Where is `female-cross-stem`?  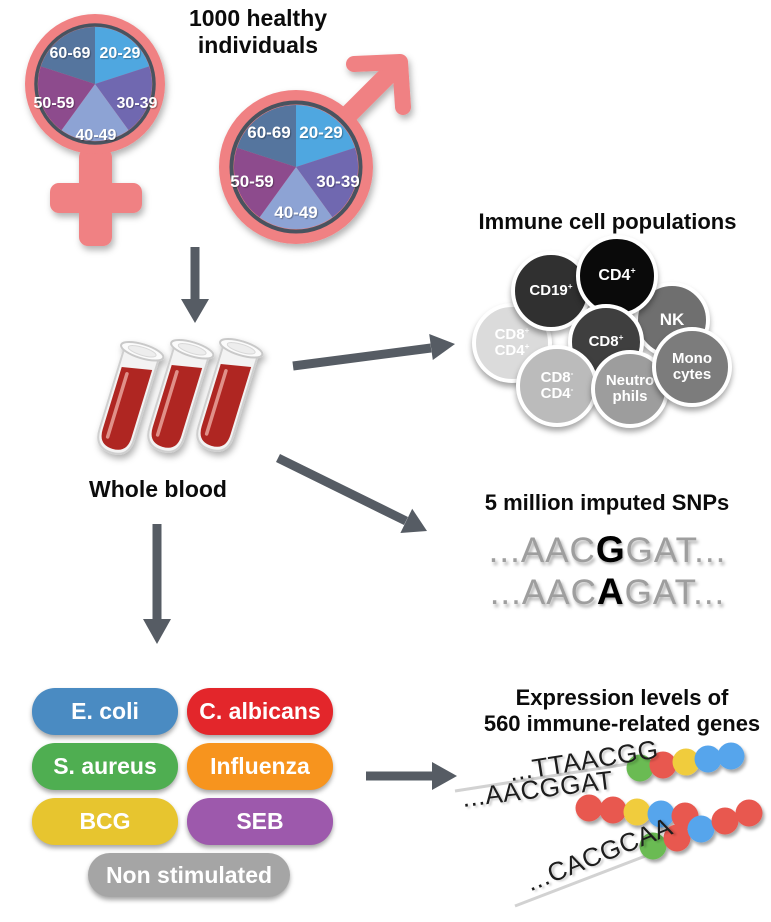
female-cross-stem is located at coordinates (95, 197).